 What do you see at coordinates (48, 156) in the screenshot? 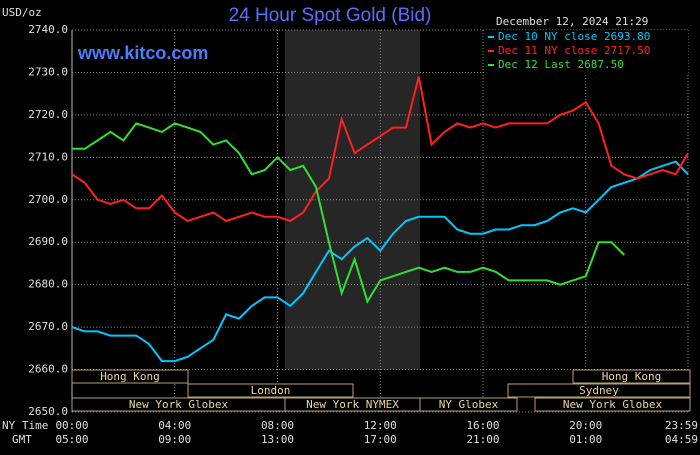
I see `y-tick-label: 2710.0` at bounding box center [48, 156].